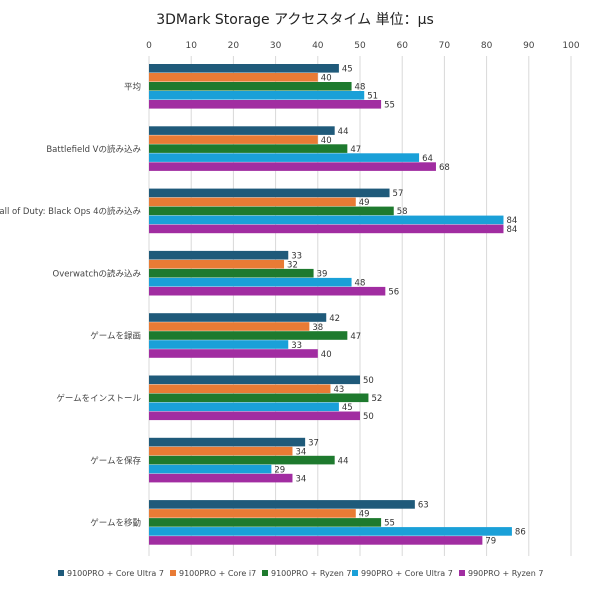 Image resolution: width=590 pixels, height=591 pixels. Describe the element at coordinates (529, 46) in the screenshot. I see `x-tick-label: 90` at that location.